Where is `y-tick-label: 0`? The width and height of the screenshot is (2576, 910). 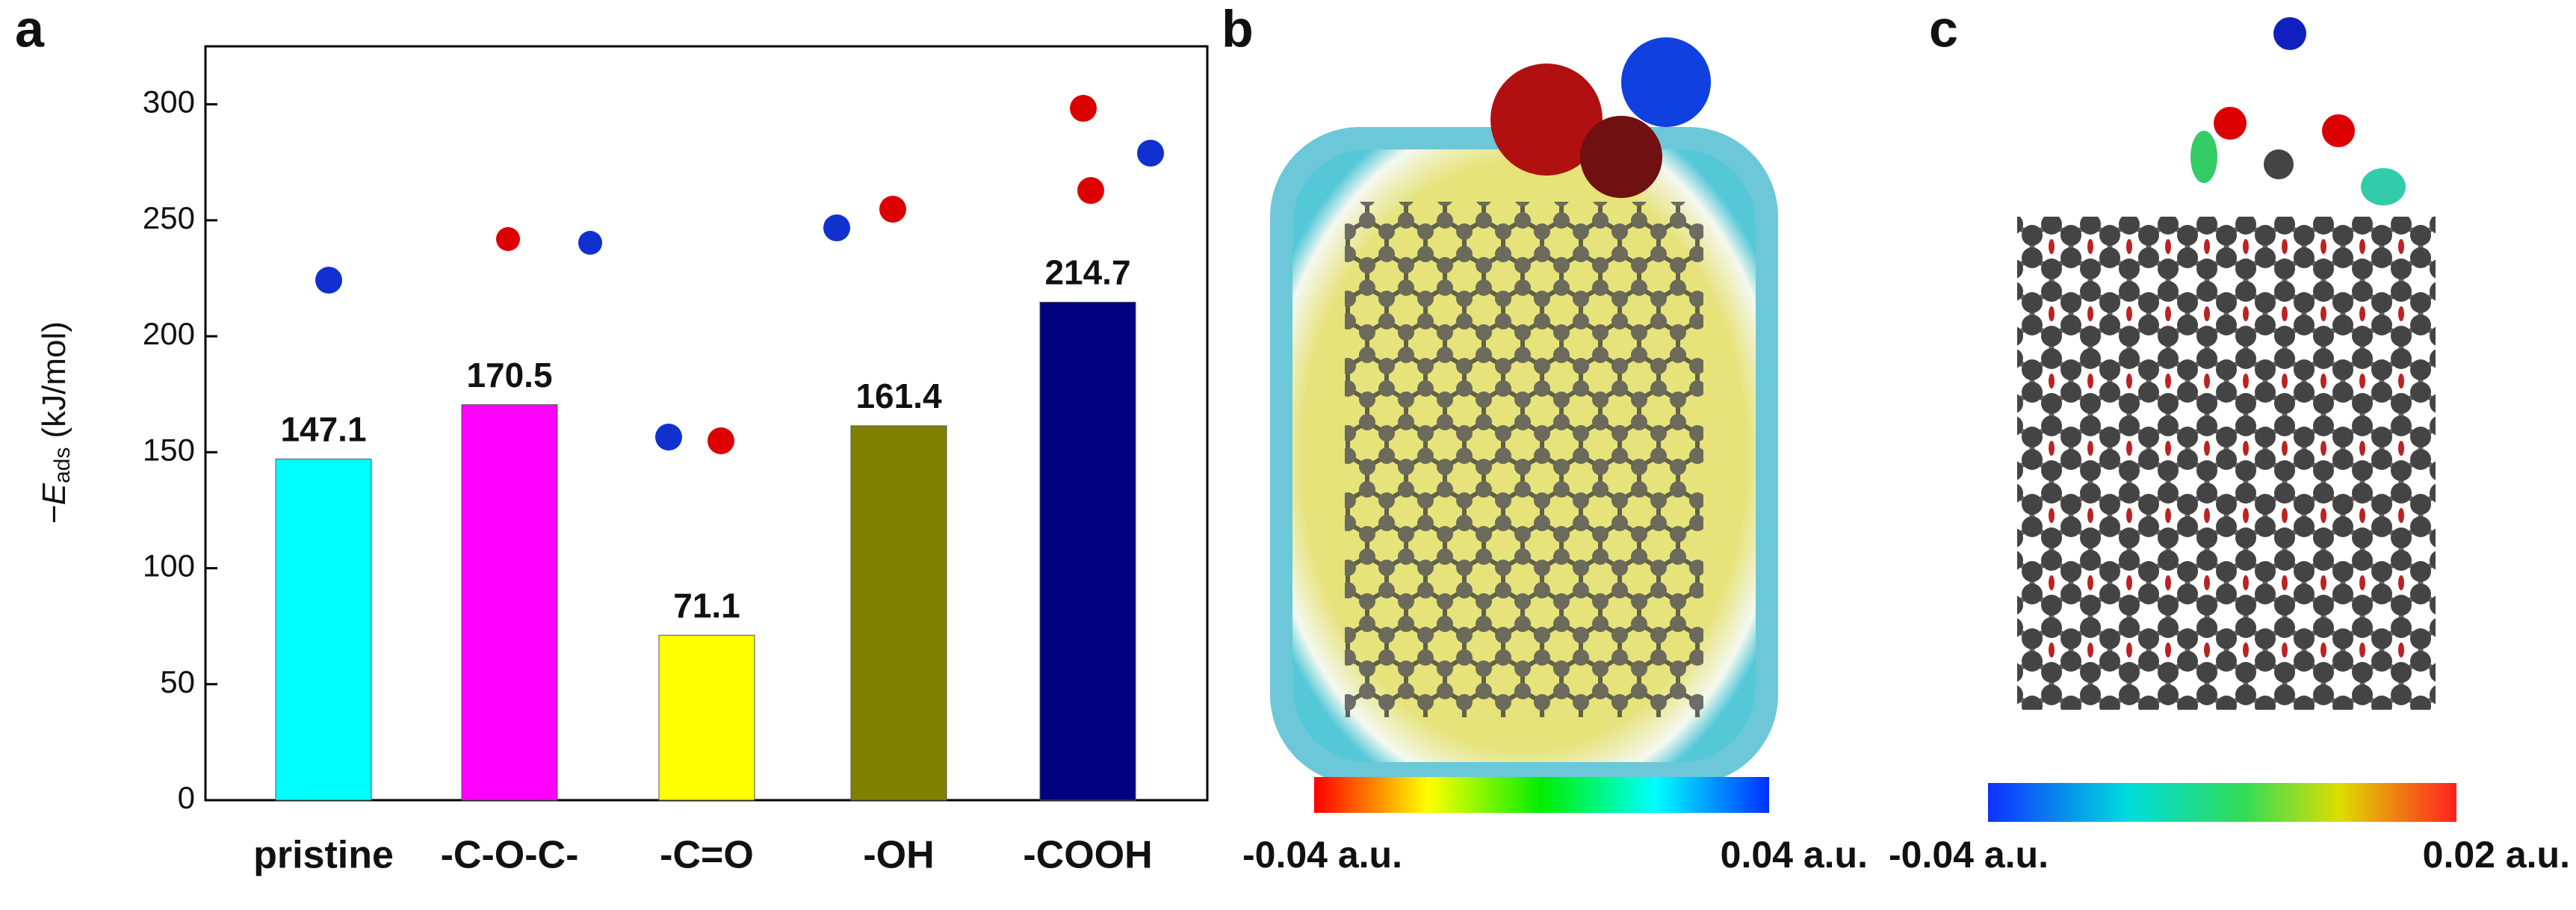 y-tick-label: 0 is located at coordinates (186, 797).